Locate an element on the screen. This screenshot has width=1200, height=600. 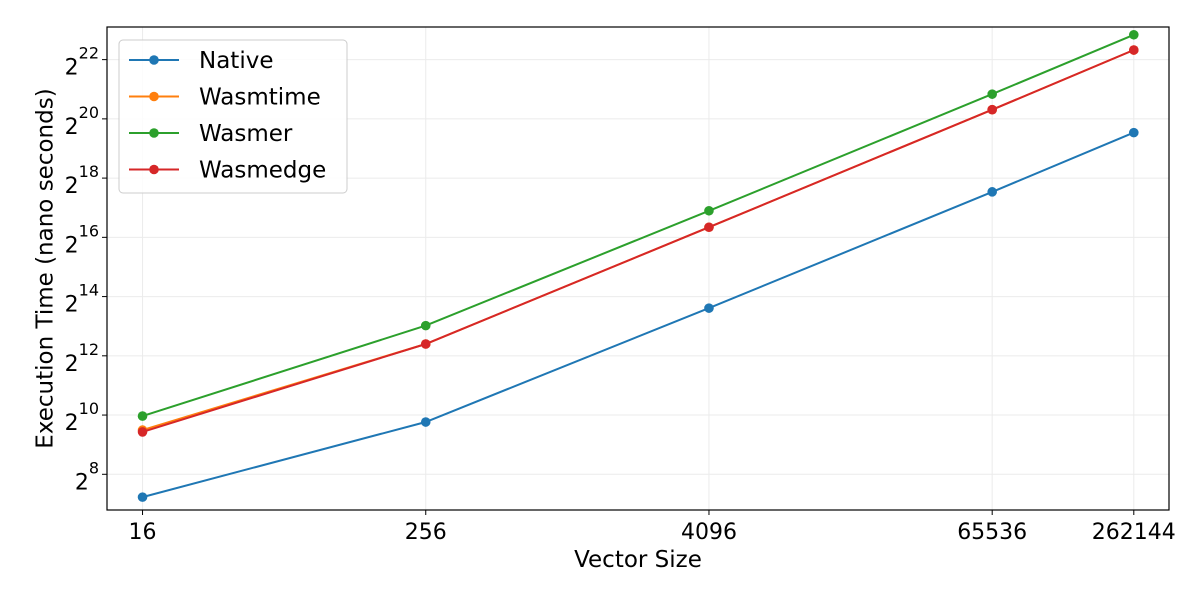
legend-box is located at coordinates (233, 116).